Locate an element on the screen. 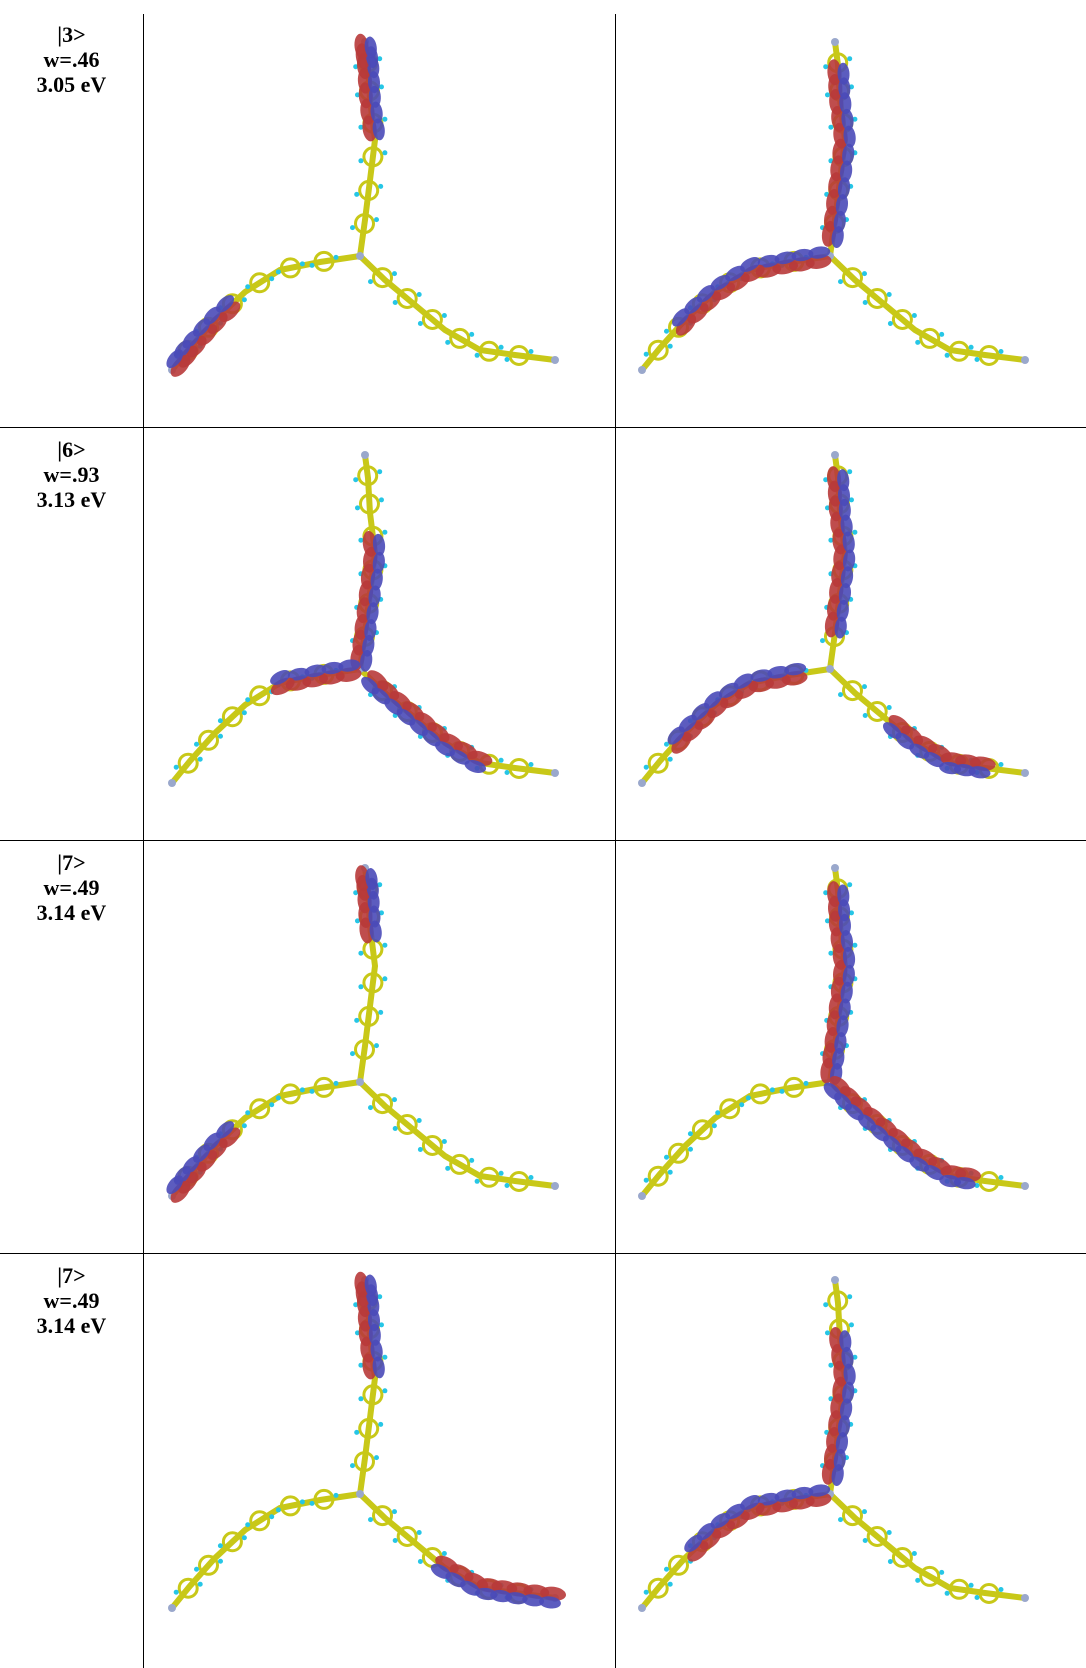 This screenshot has height=1668, width=1086. orbital-image-r3-left is located at coordinates (362, 1033).